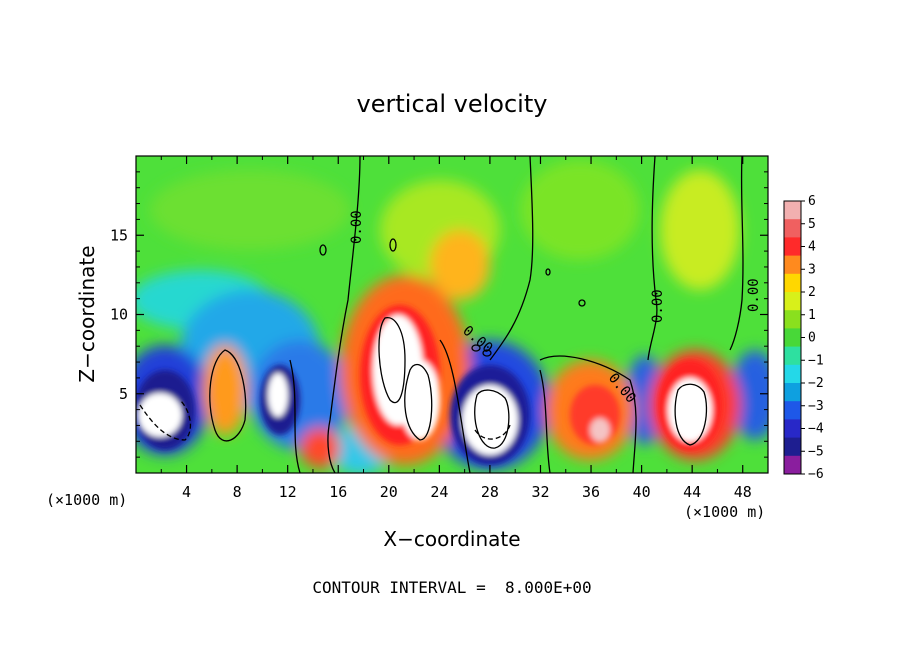  Describe the element at coordinates (816, 474) in the screenshot. I see `colorbar-tick-label: −6` at that location.